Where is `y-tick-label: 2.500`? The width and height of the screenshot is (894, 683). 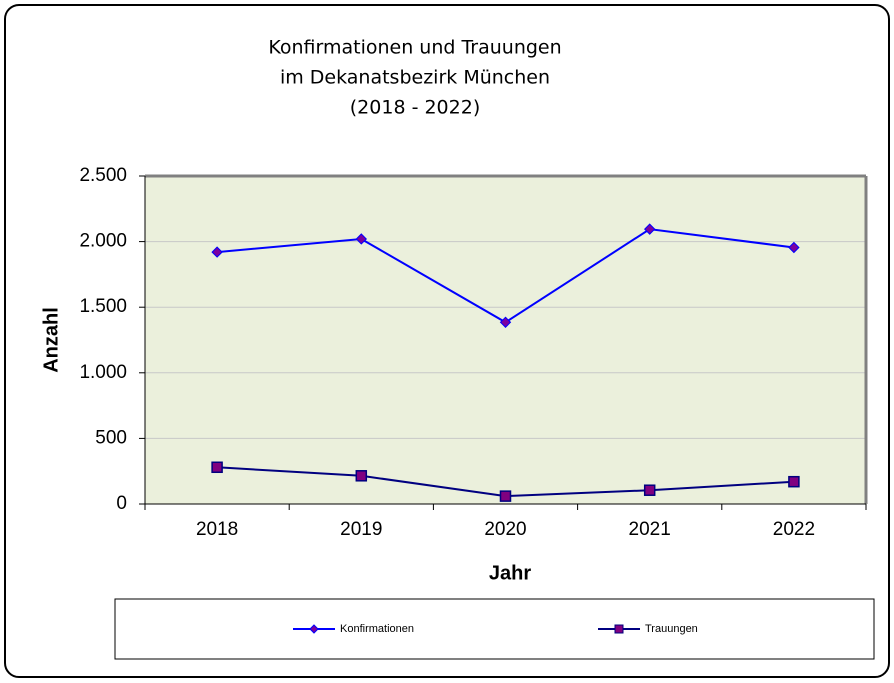 y-tick-label: 2.500 is located at coordinates (103, 175).